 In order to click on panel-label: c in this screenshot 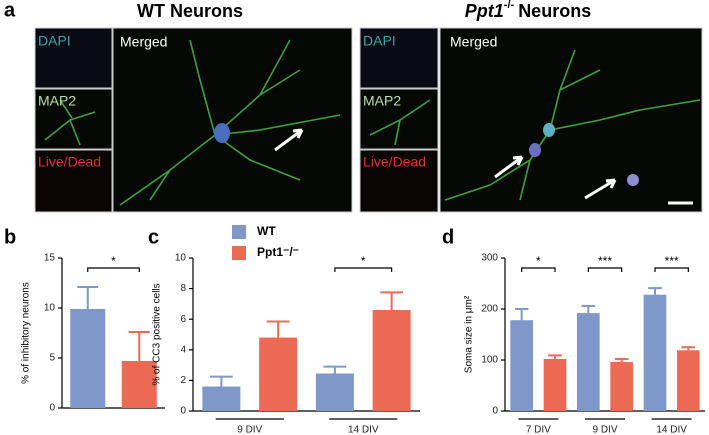, I will do `click(153, 237)`.